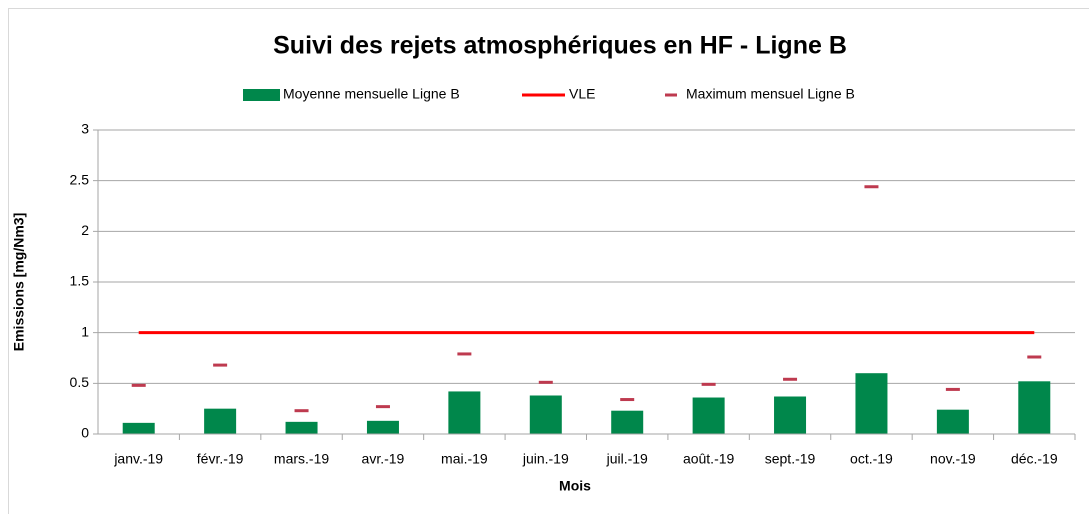 Image resolution: width=1089 pixels, height=514 pixels. Describe the element at coordinates (1034, 459) in the screenshot. I see `x-tick-label: déc.-19` at that location.